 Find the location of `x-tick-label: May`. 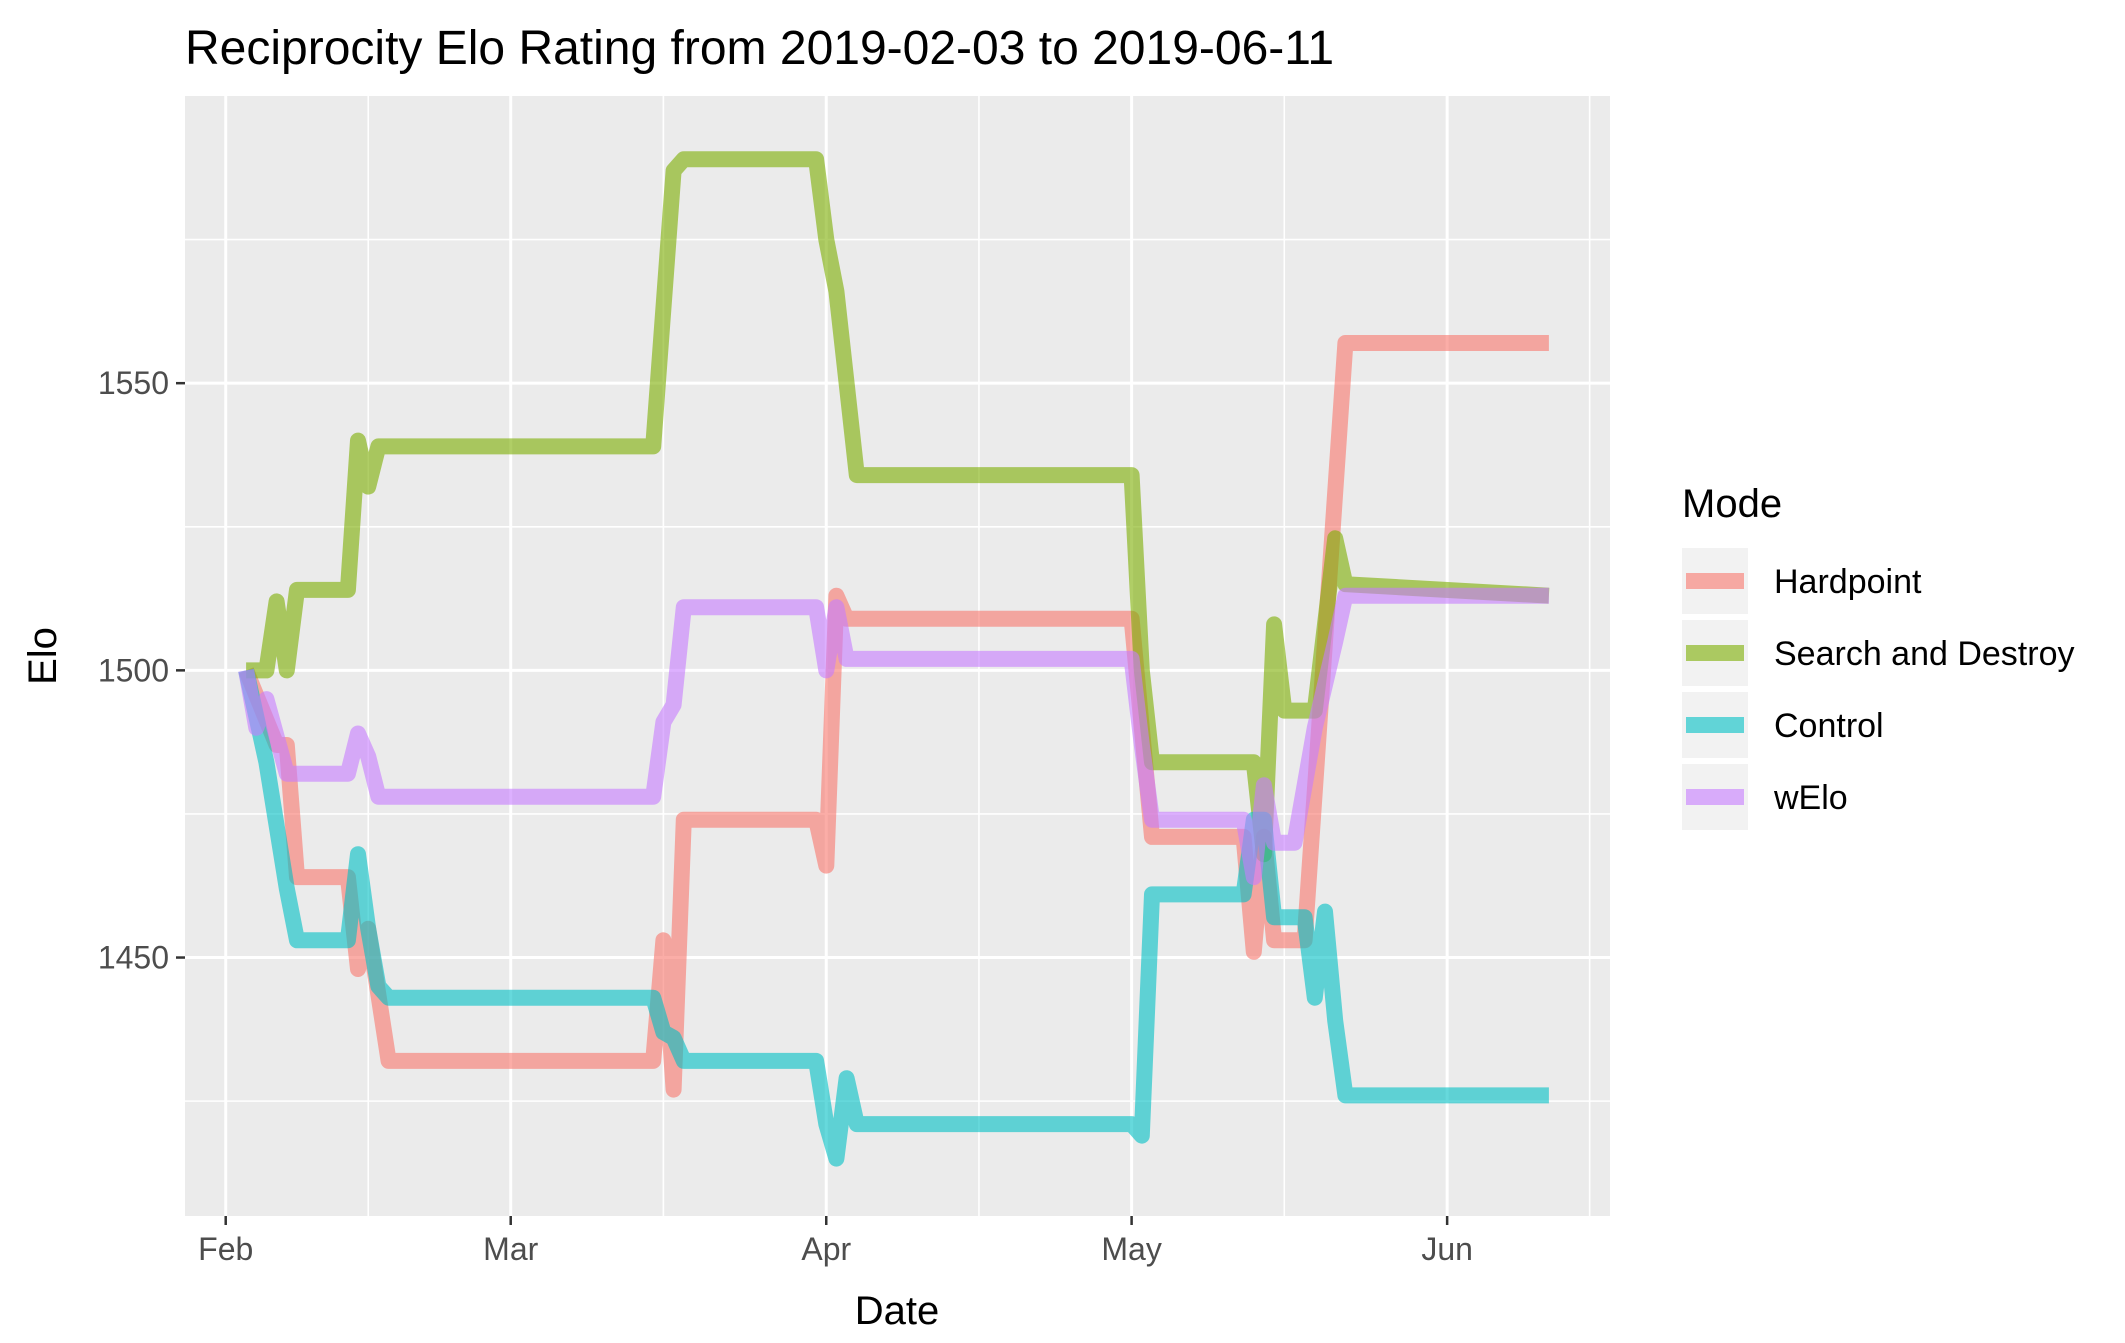

x-tick-label: May is located at coordinates (1131, 1249).